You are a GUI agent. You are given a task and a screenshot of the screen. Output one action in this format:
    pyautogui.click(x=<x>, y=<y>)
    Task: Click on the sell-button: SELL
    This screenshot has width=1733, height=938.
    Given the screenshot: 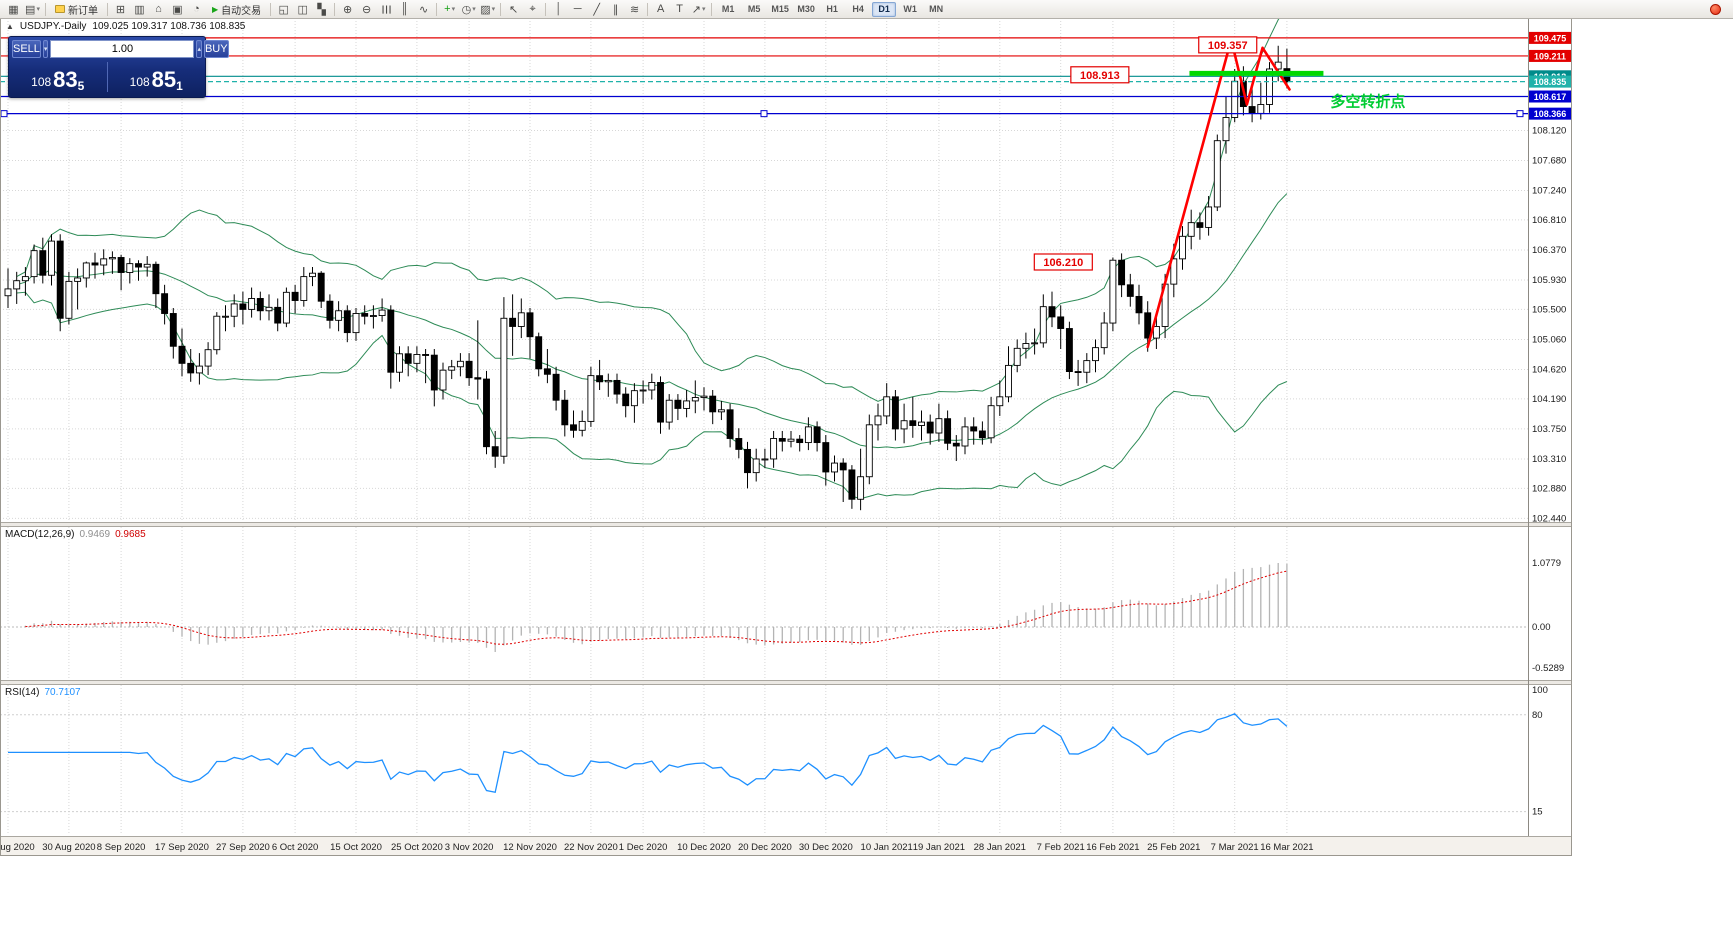 What is the action you would take?
    pyautogui.click(x=26, y=49)
    